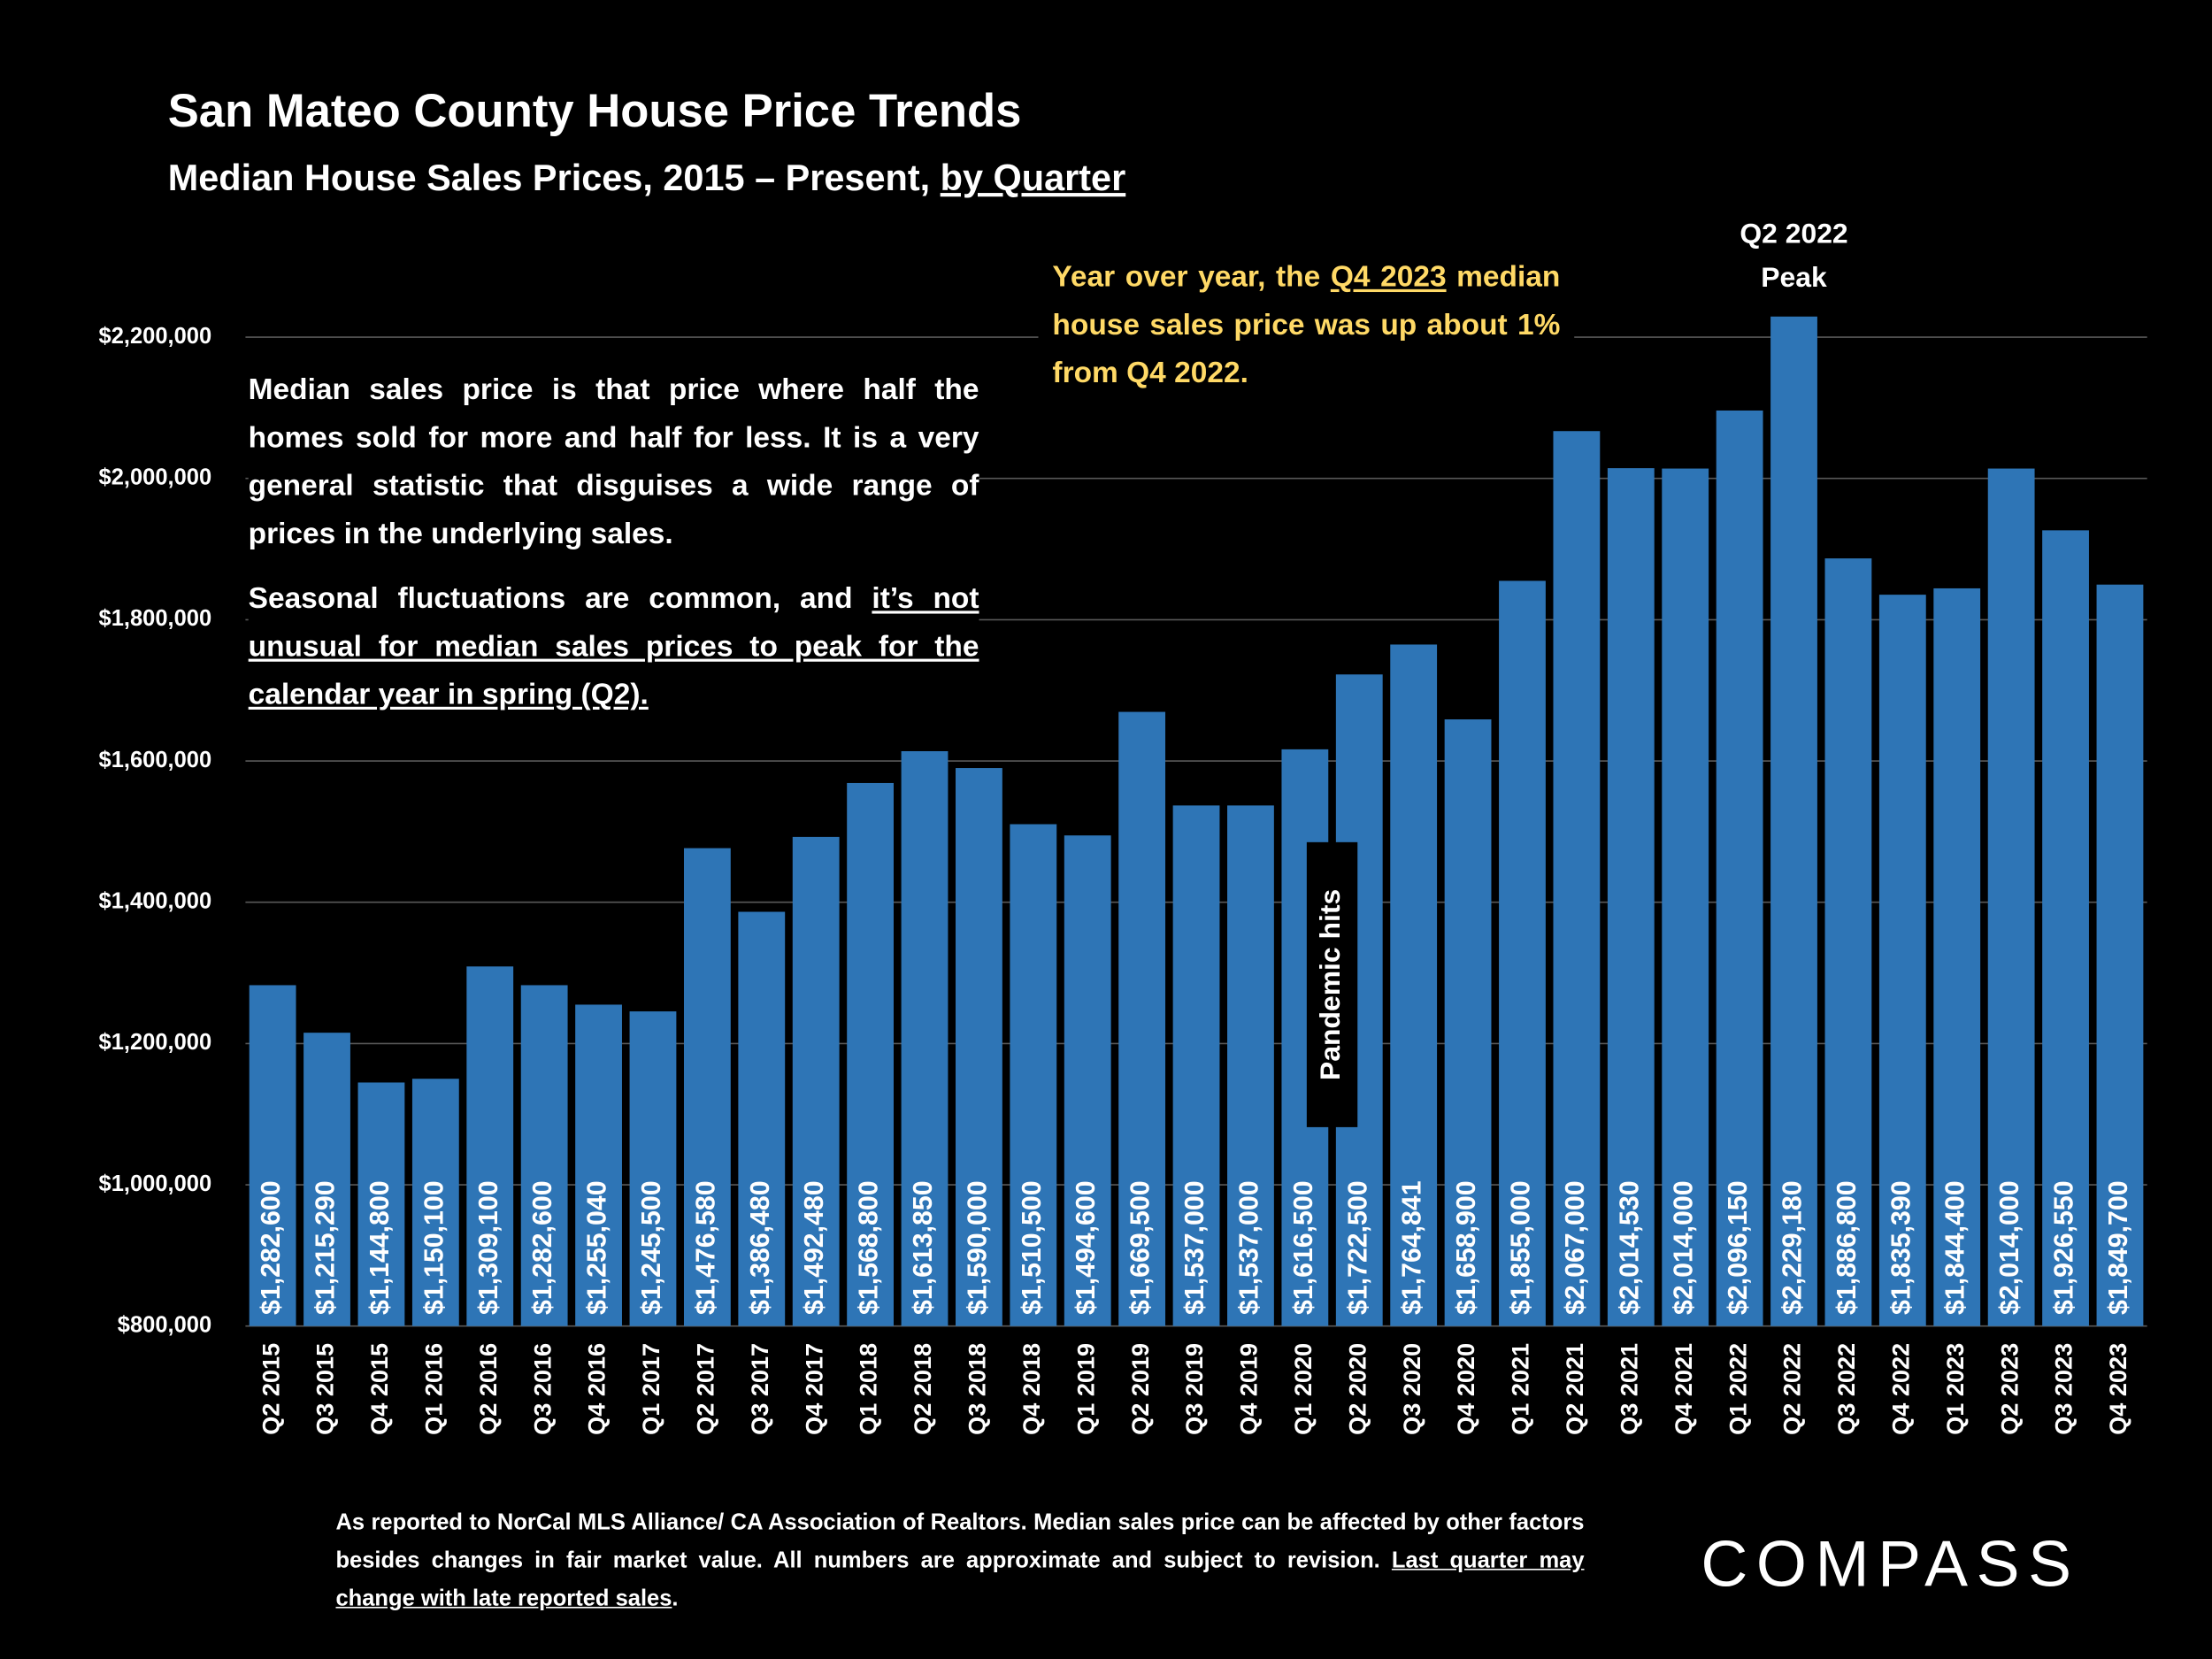  What do you see at coordinates (380, 1248) in the screenshot?
I see `value-label: $1,144,800` at bounding box center [380, 1248].